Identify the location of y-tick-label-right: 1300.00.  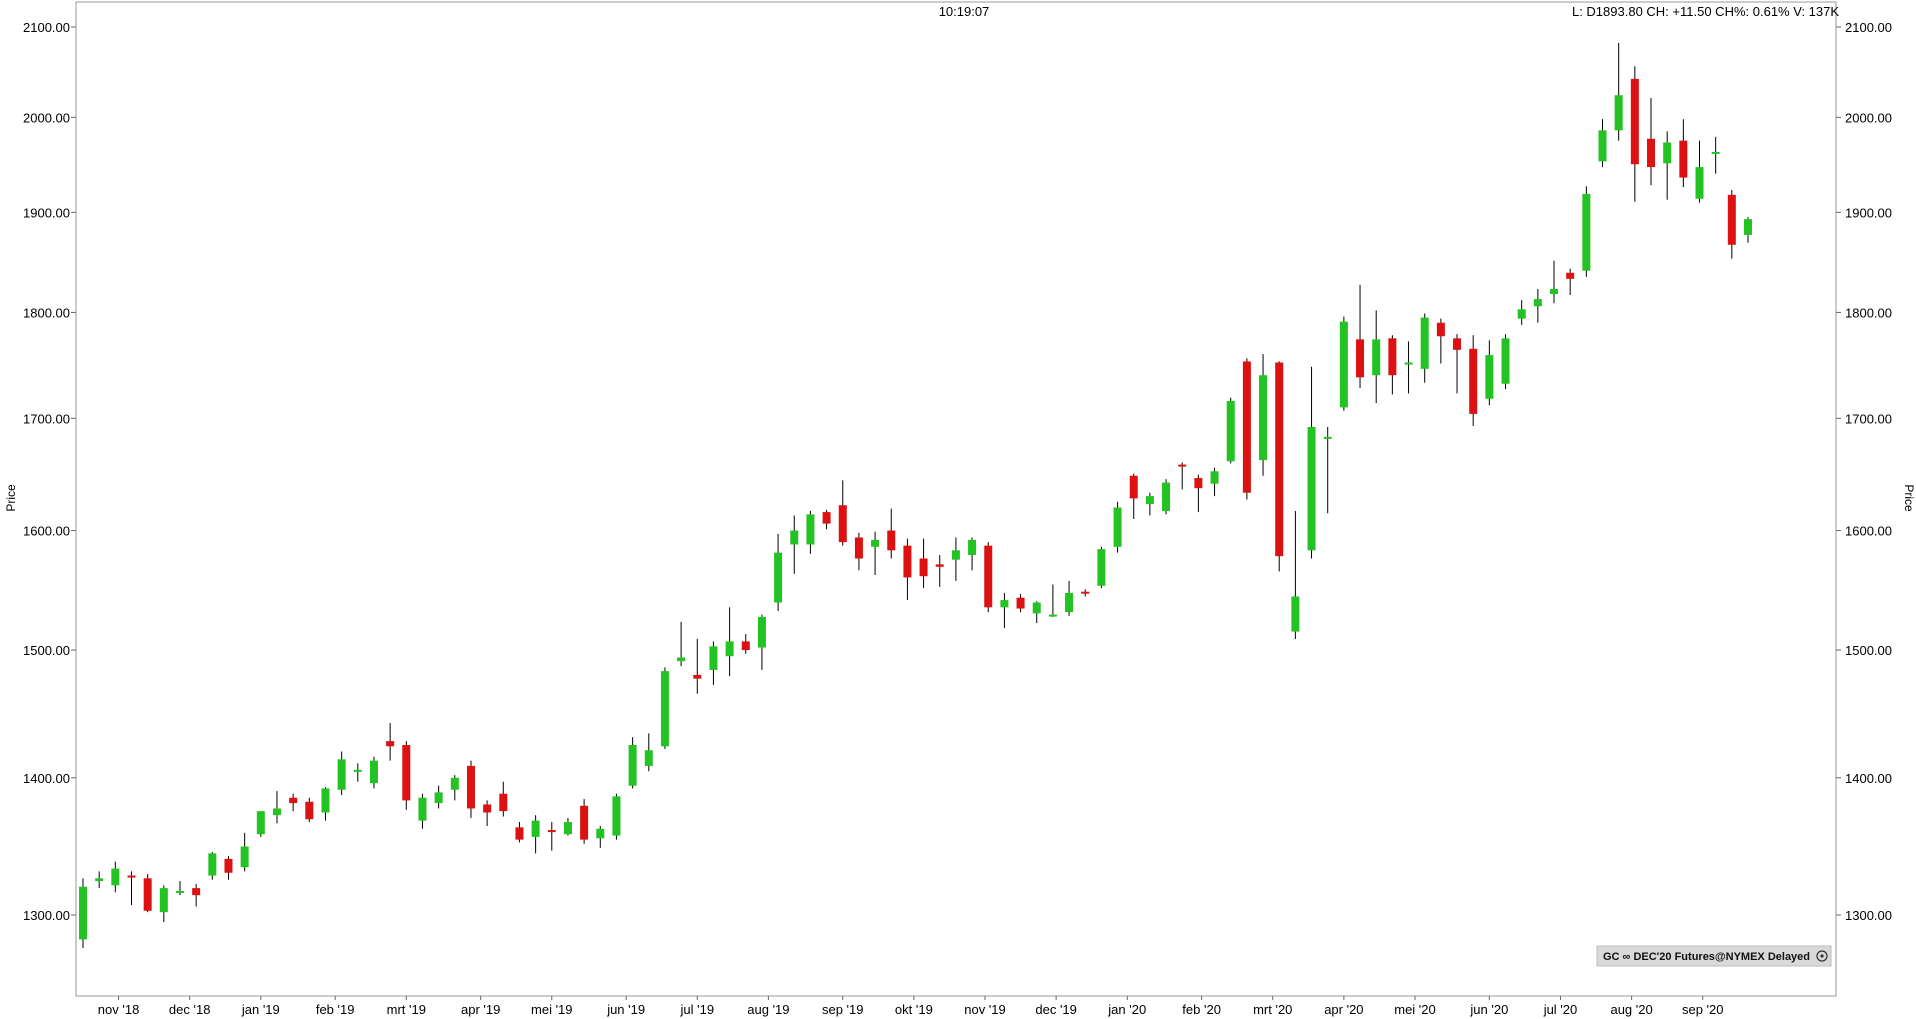
(1868, 915).